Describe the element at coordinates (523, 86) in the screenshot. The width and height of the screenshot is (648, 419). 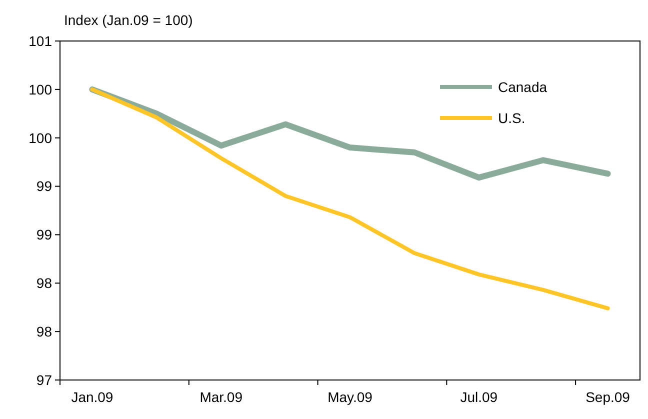
I see `legend-label: Canada` at that location.